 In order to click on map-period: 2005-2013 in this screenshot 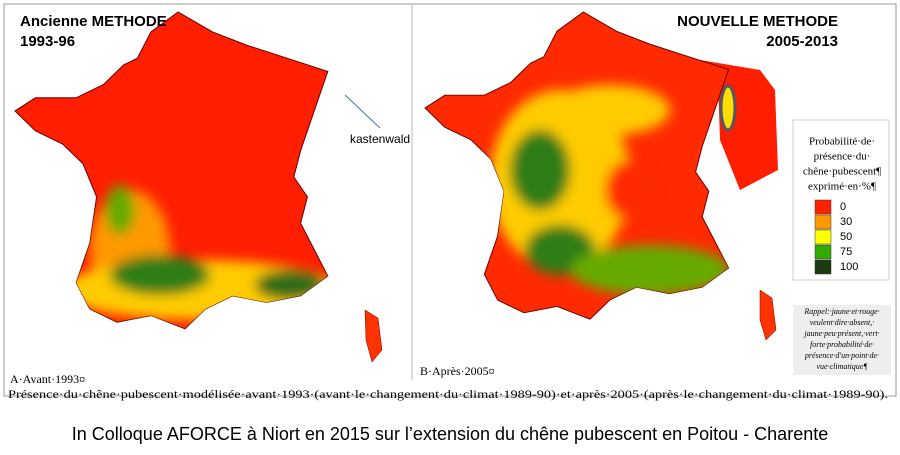, I will do `click(802, 41)`.